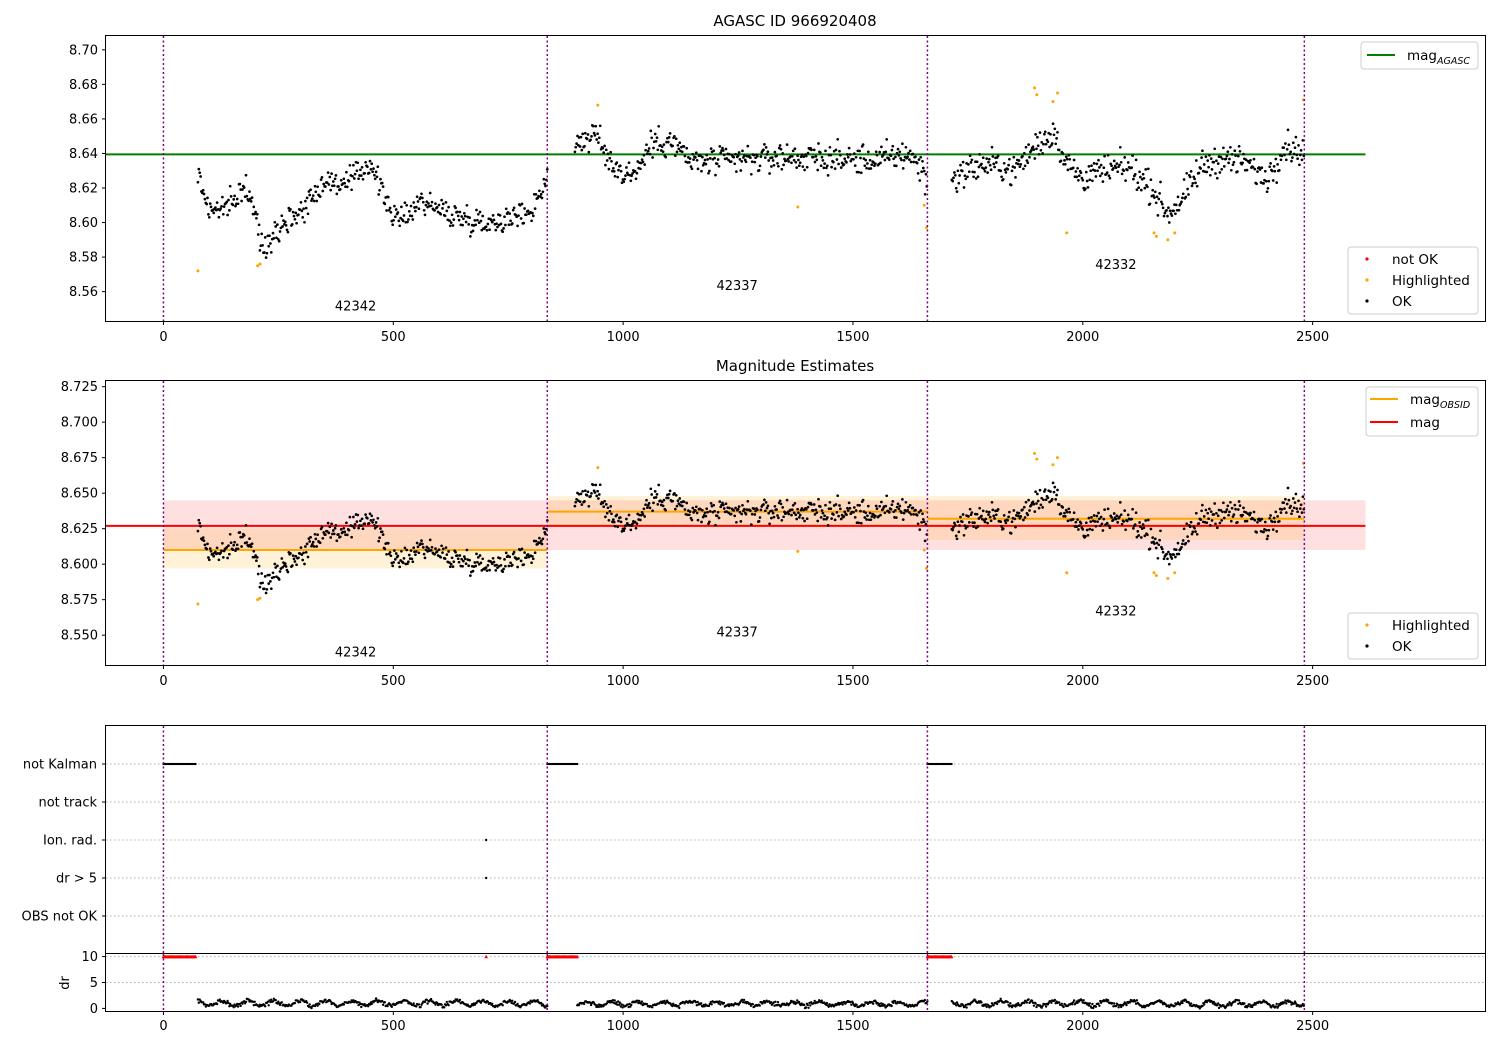 The height and width of the screenshot is (1050, 1500). Describe the element at coordinates (1419, 55) in the screenshot. I see `legend-mag-agasc: magAGASC` at that location.